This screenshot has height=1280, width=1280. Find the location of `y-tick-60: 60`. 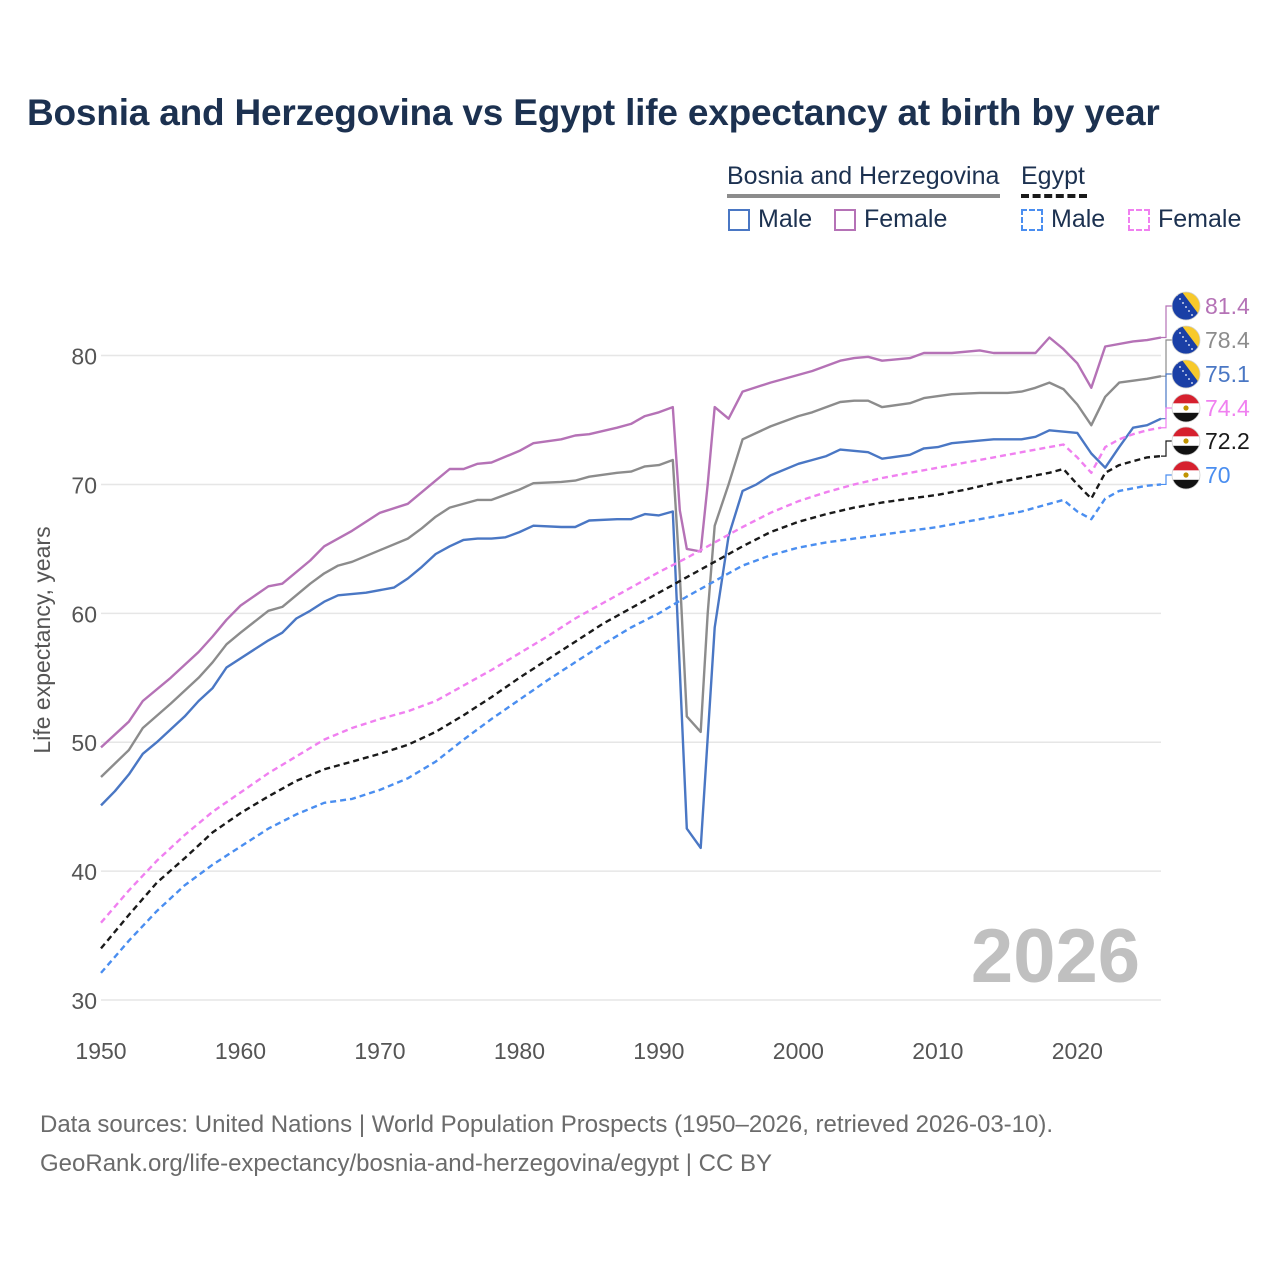

y-tick-60: 60 is located at coordinates (84, 614).